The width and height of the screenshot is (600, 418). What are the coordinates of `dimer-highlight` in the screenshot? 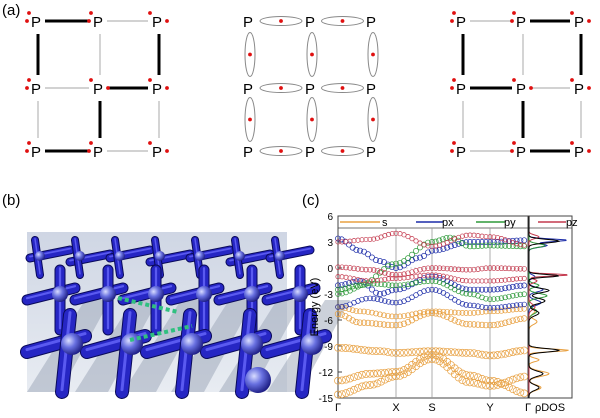 It's located at (161, 333).